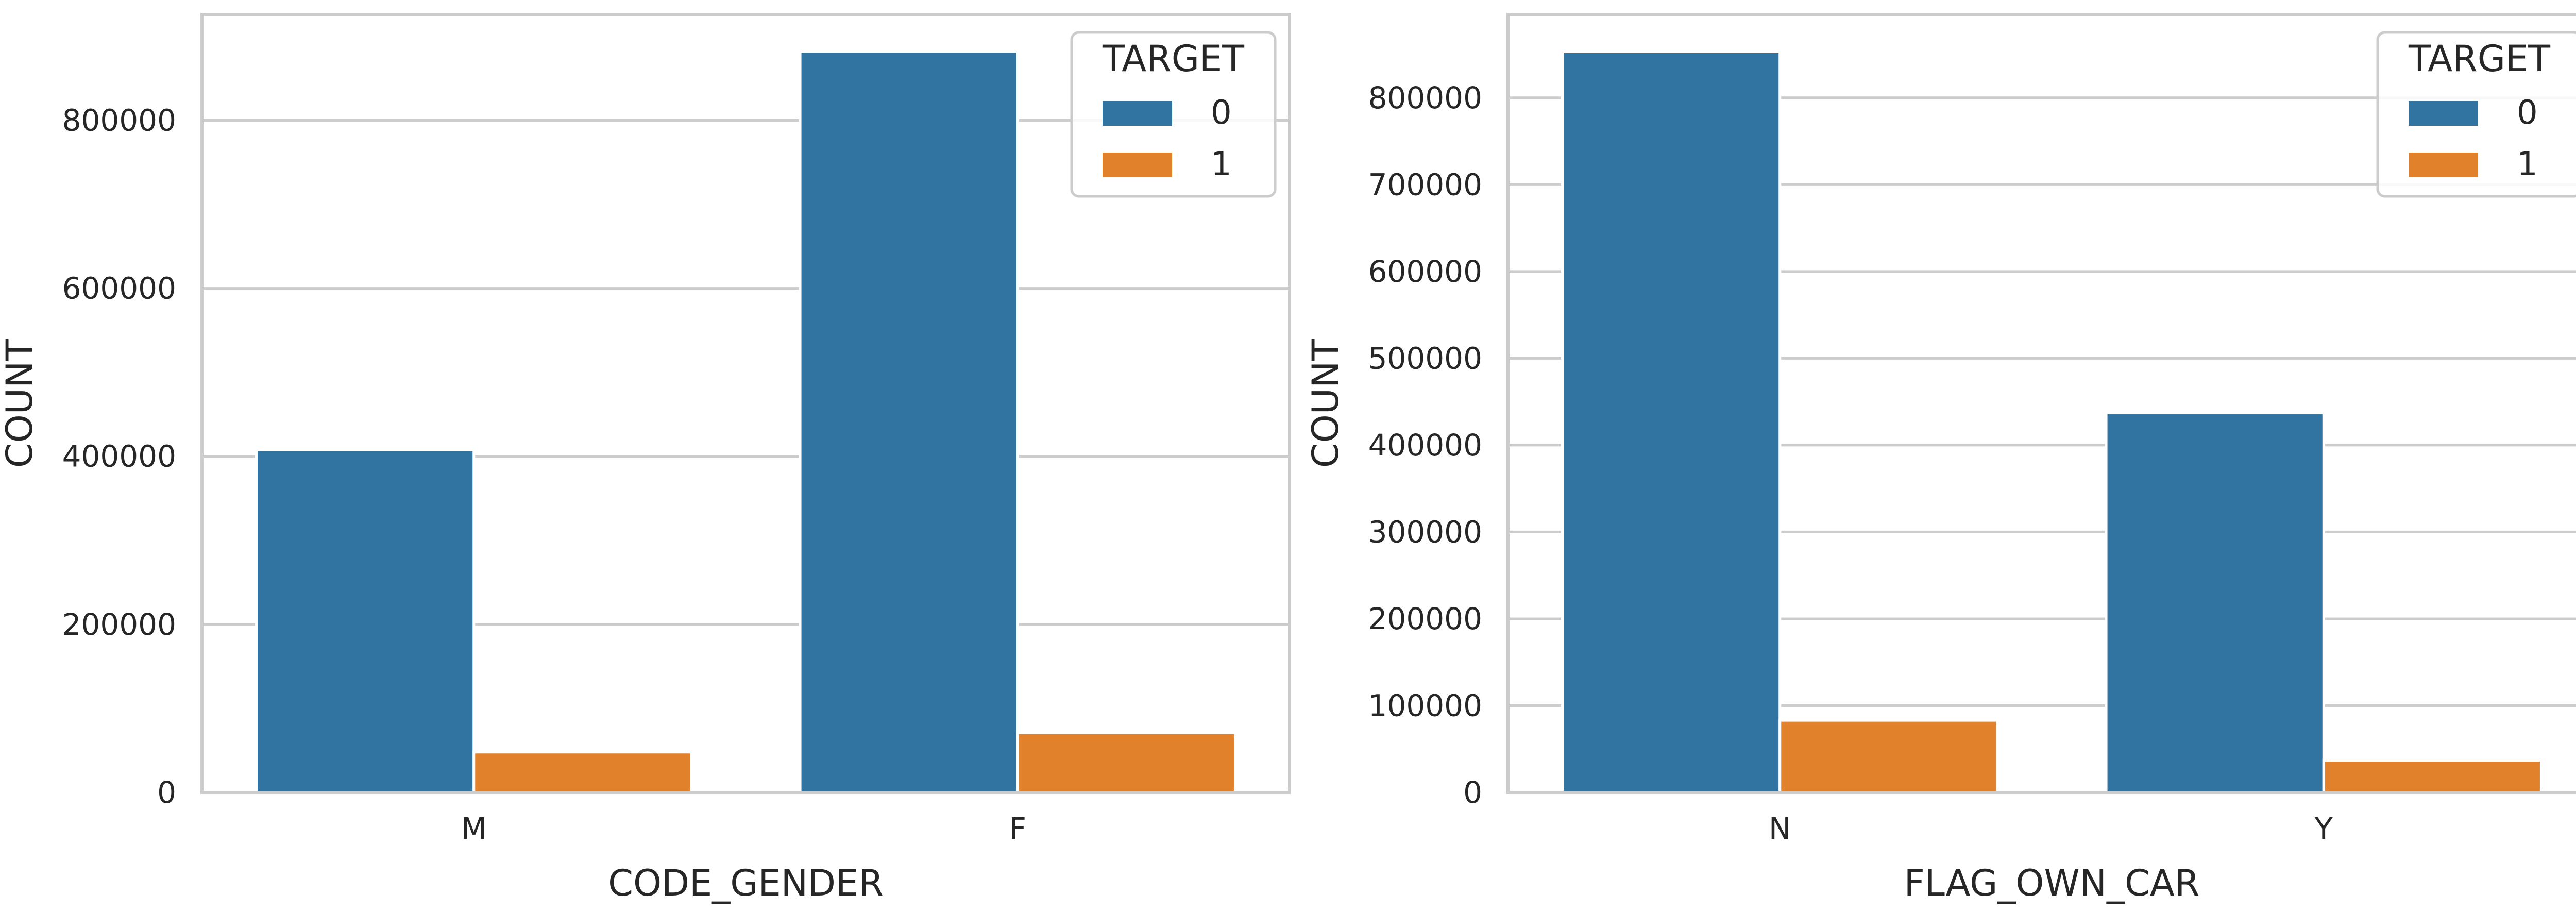 The height and width of the screenshot is (912, 2576). I want to click on x-tick-label: N, so click(1780, 828).